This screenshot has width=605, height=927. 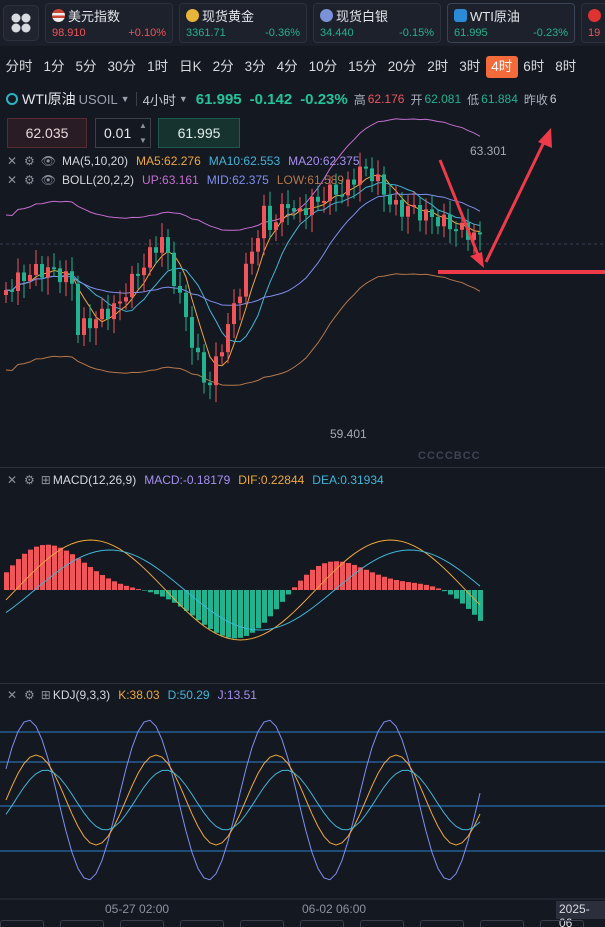 What do you see at coordinates (488, 151) in the screenshot?
I see `max-price-mark: 63.301` at bounding box center [488, 151].